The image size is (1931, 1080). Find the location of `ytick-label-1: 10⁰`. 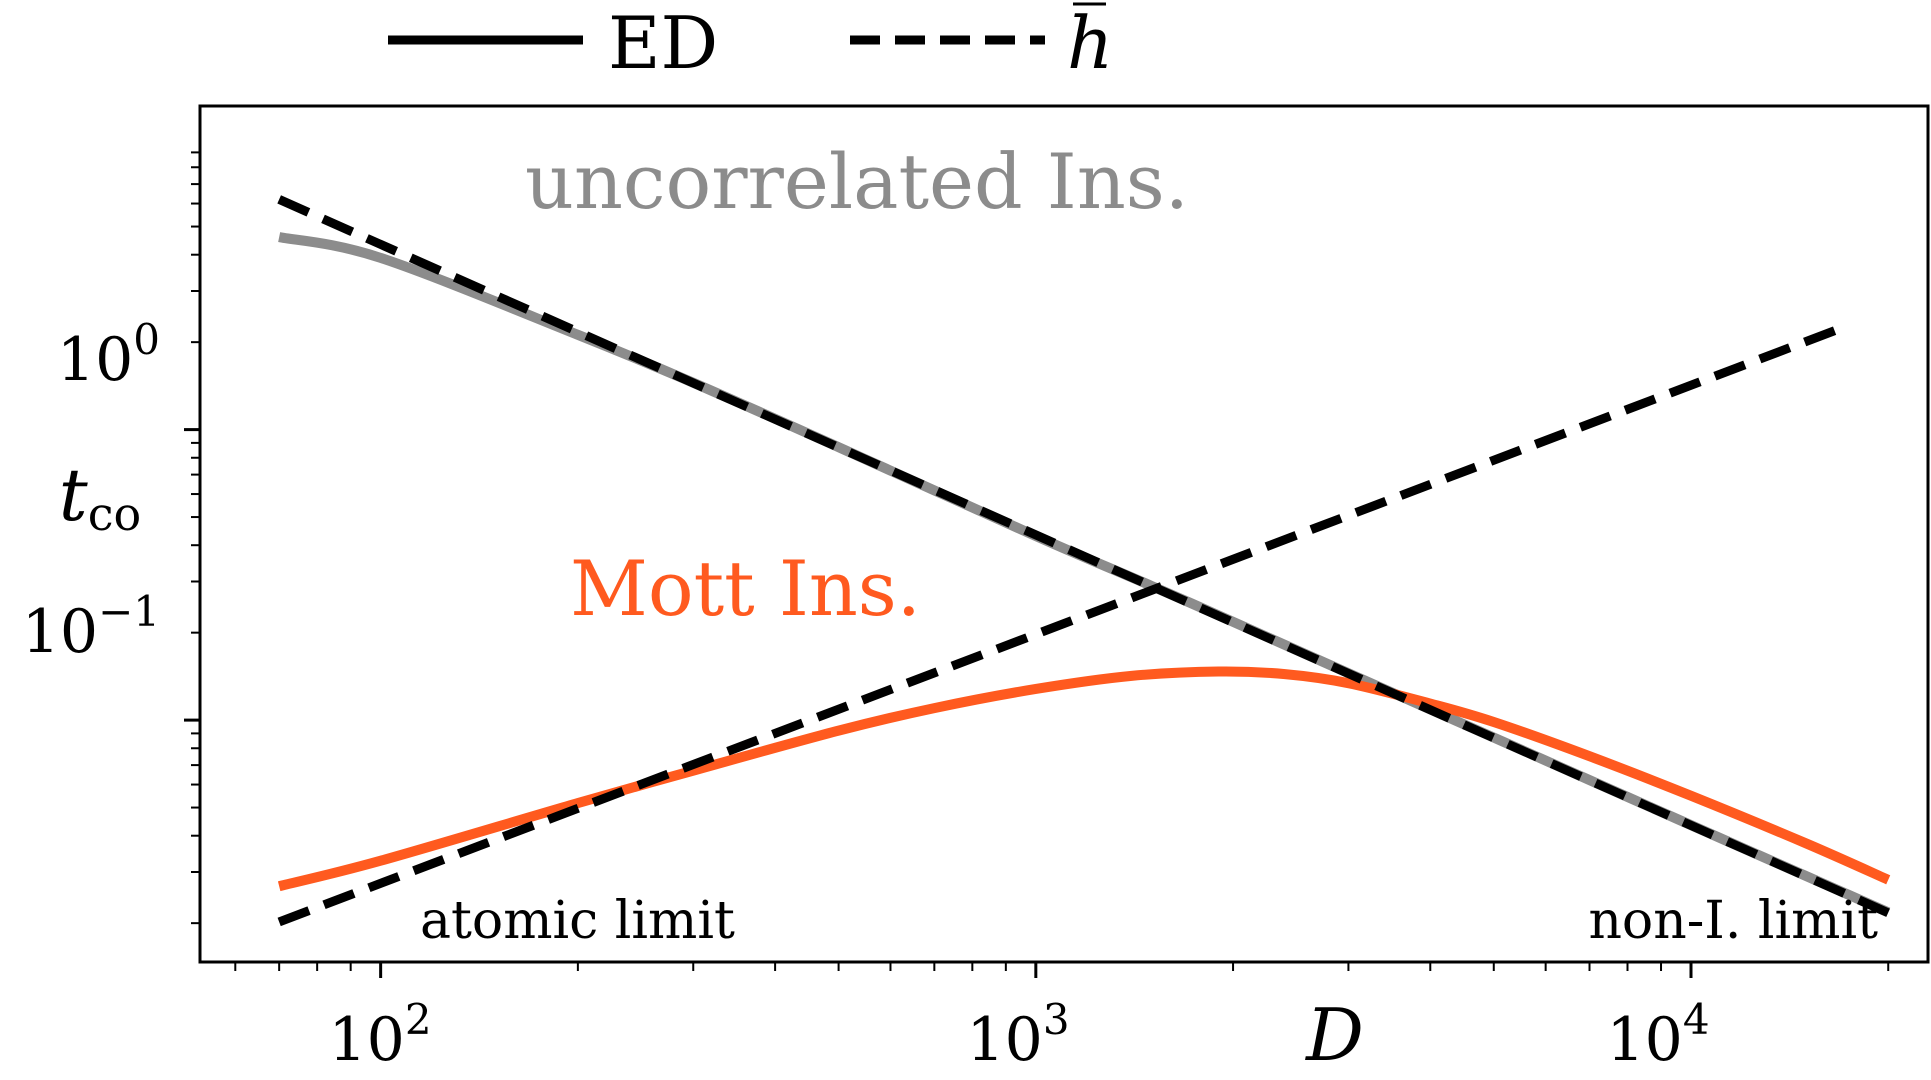

ytick-label-1: 10⁰ is located at coordinates (108, 355).